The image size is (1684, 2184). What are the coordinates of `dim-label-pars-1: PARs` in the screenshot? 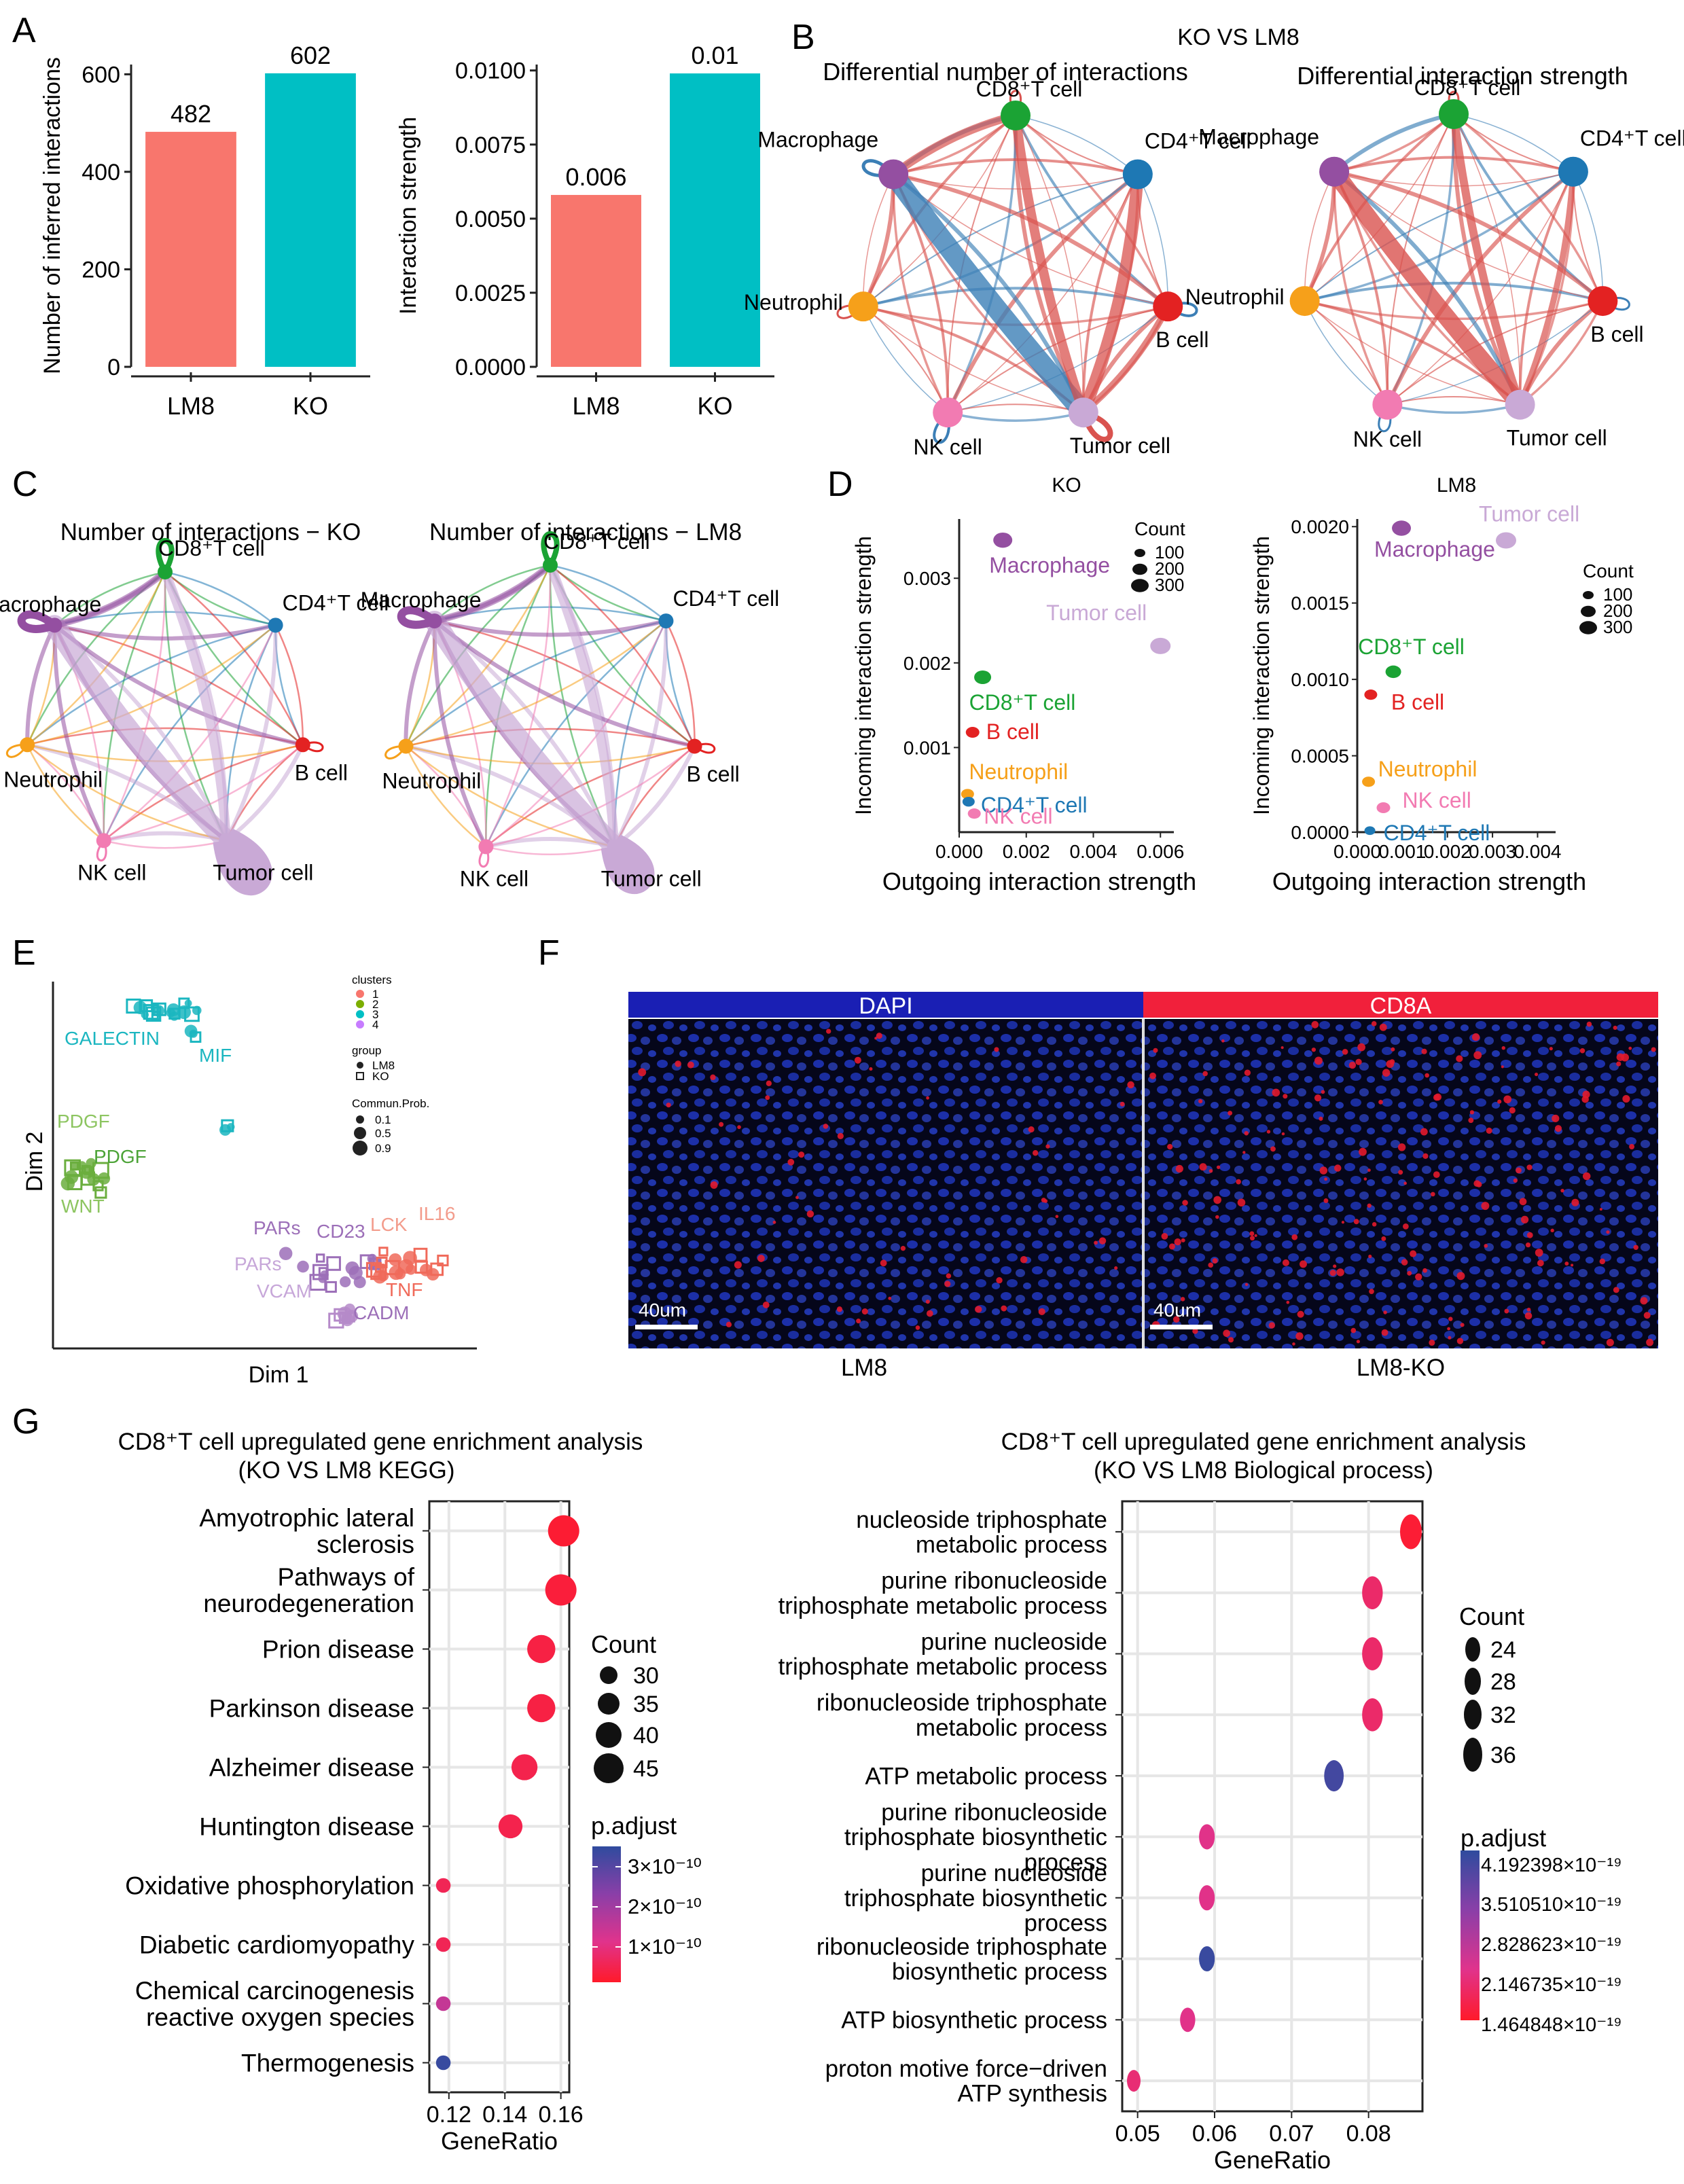 It's located at (277, 1227).